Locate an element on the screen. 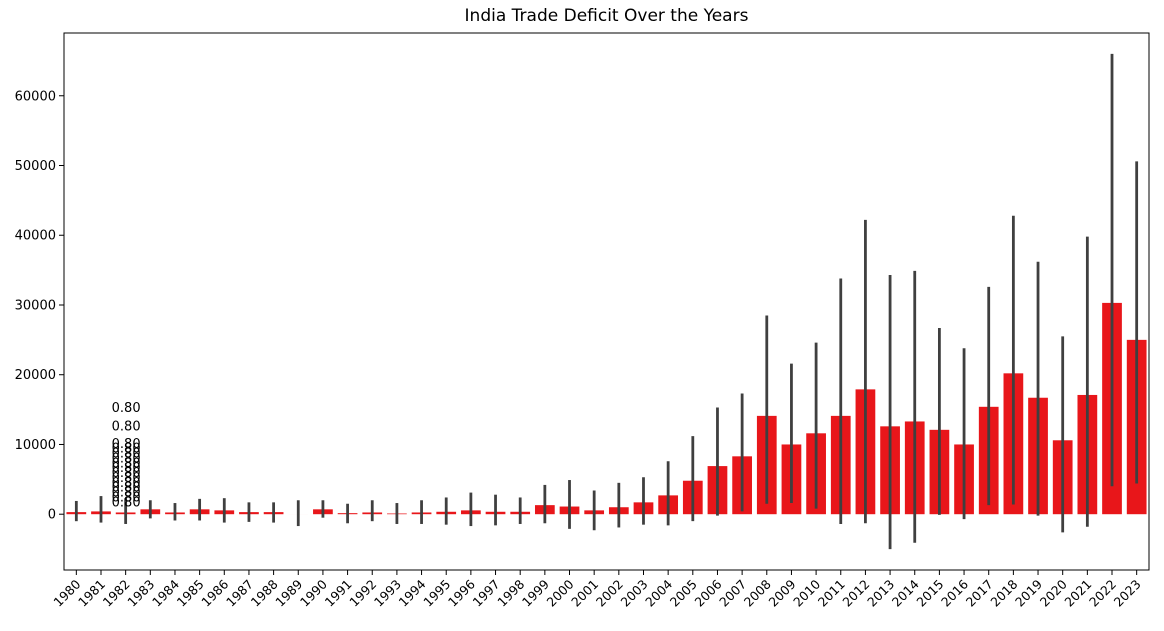 Image resolution: width=1164 pixels, height=631 pixels. x-tick-label: 1988 is located at coordinates (264, 592).